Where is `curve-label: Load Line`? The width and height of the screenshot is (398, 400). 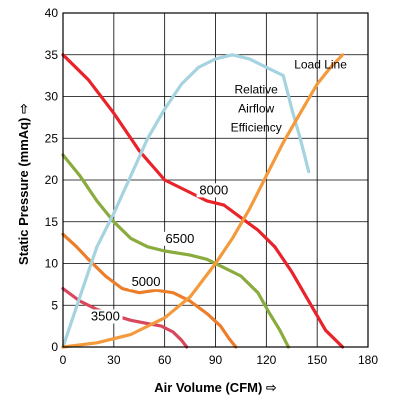
curve-label: Load Line is located at coordinates (320, 64).